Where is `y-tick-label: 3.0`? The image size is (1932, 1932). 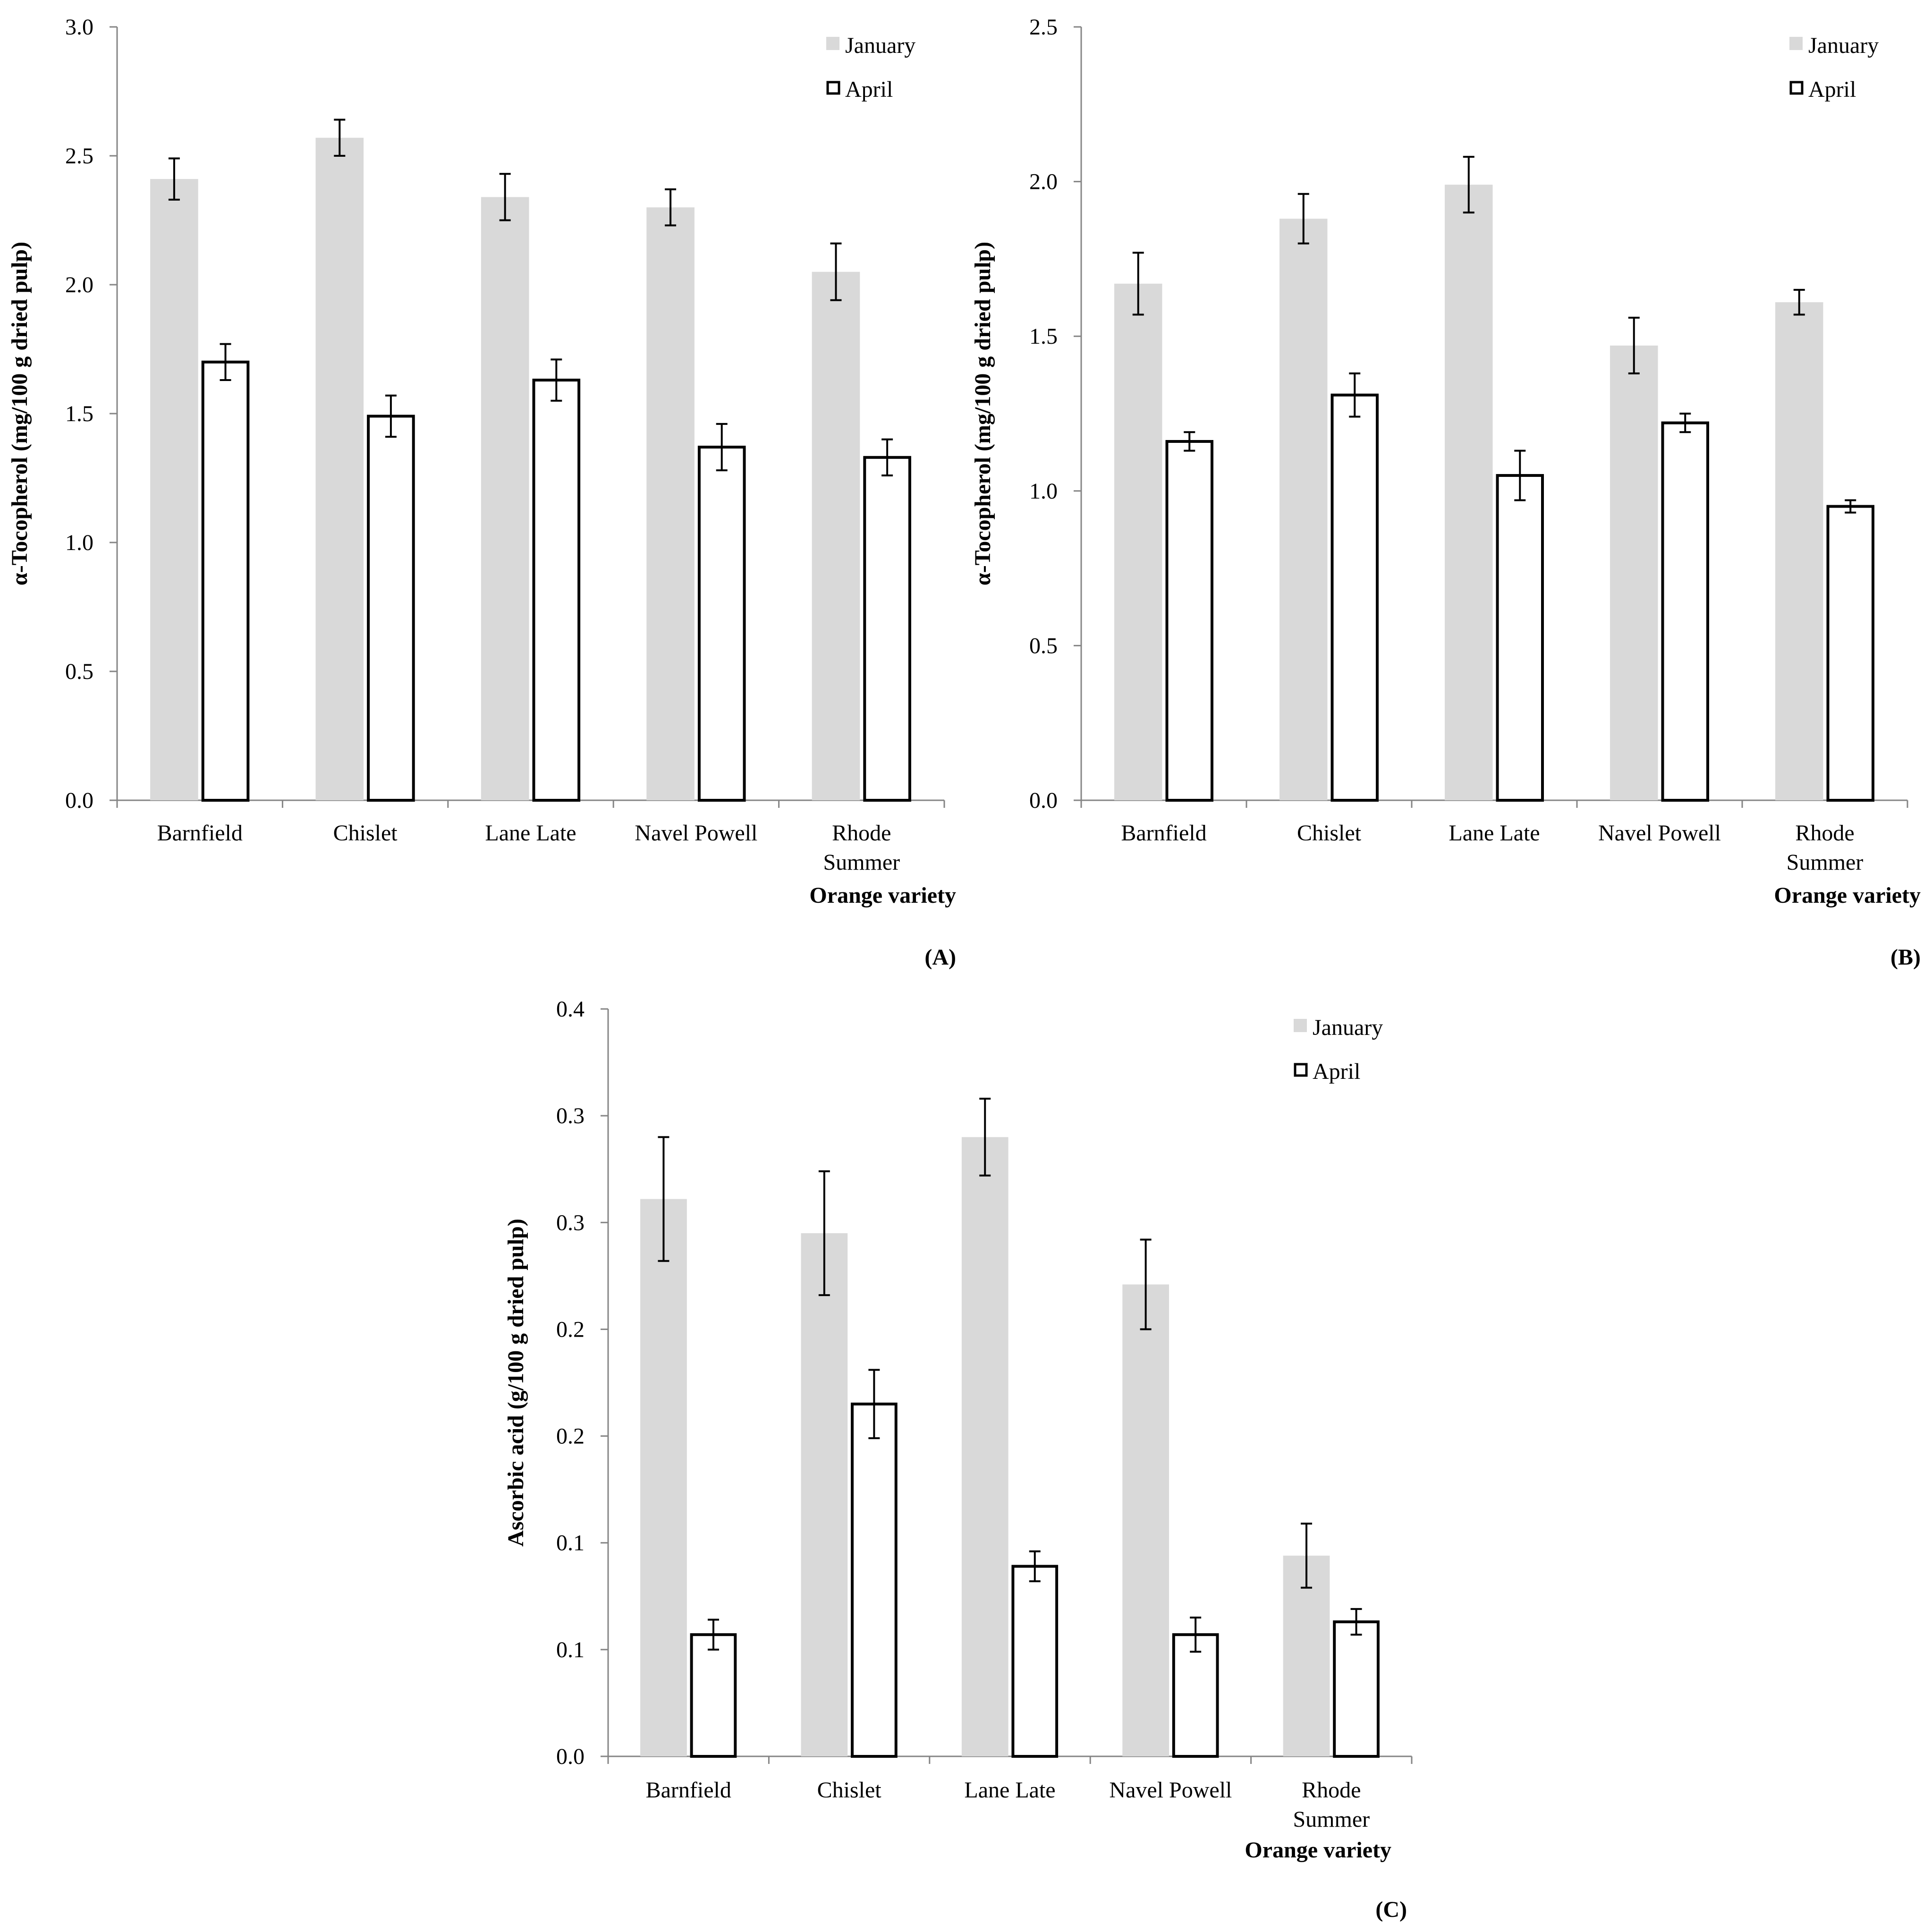 y-tick-label: 3.0 is located at coordinates (79, 27).